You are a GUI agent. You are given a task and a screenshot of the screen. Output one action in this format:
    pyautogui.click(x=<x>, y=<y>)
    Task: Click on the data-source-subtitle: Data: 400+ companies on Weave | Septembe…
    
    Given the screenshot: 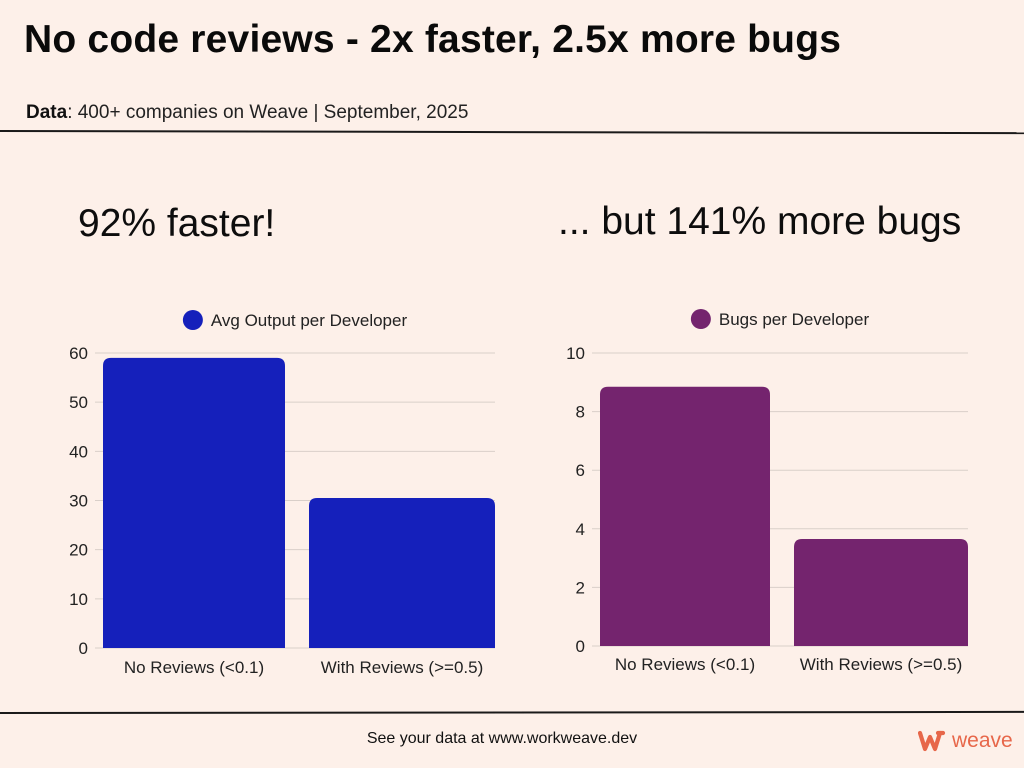 What is the action you would take?
    pyautogui.click(x=247, y=113)
    